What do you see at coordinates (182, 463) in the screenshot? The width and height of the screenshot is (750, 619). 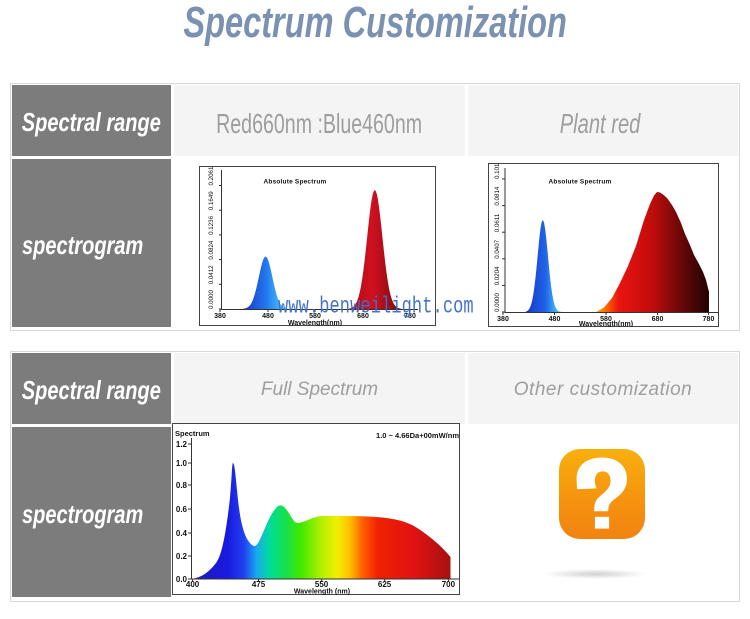 I see `svg-text: 1.0` at bounding box center [182, 463].